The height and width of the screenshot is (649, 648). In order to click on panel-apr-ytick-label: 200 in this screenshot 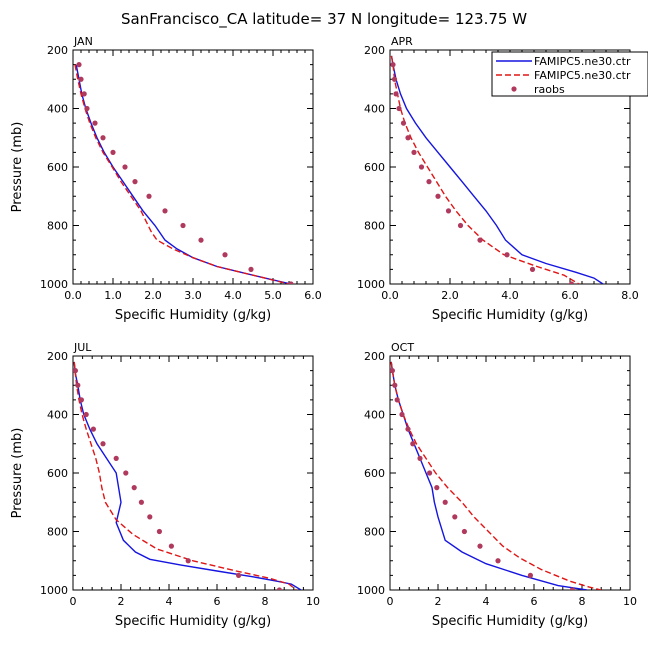, I will do `click(374, 50)`.